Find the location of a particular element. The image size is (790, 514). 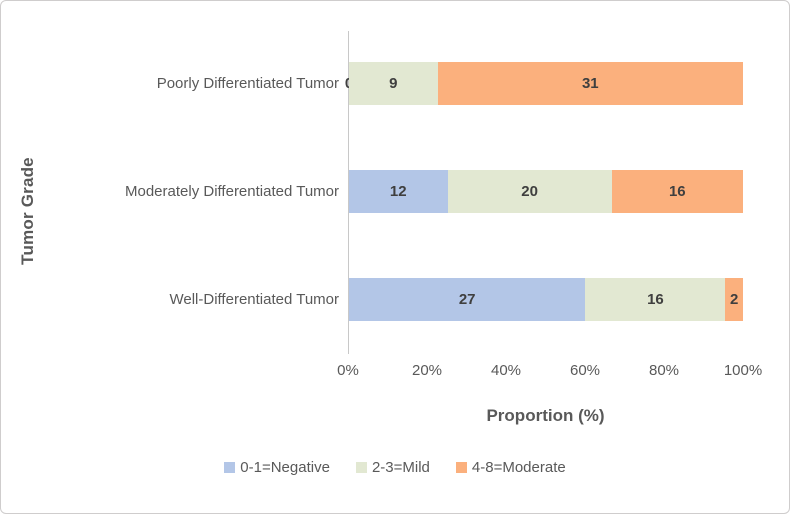

data-label: 2 is located at coordinates (734, 299).